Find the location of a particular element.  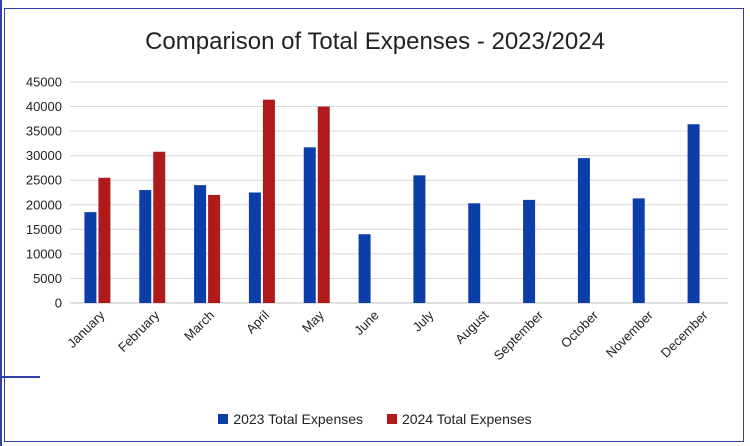

bar-2024-february is located at coordinates (159, 227).